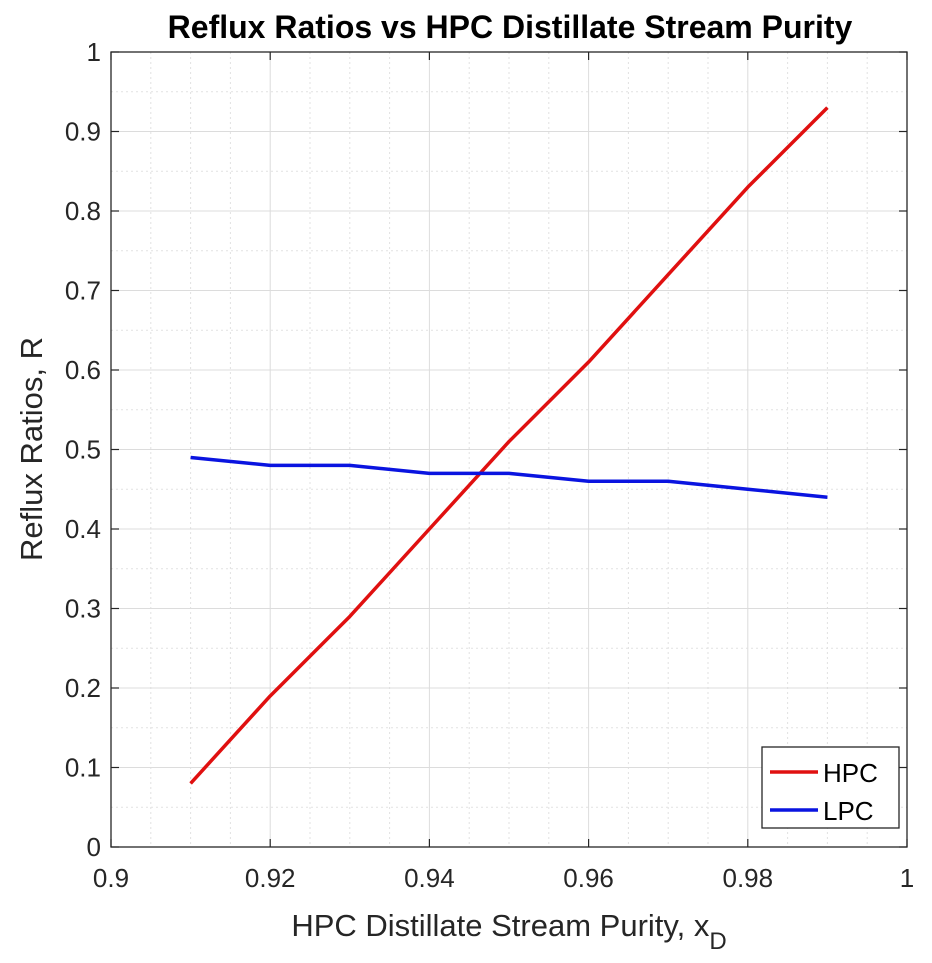 Image resolution: width=932 pixels, height=963 pixels. What do you see at coordinates (429, 878) in the screenshot?
I see `x-tick-label: 0.94` at bounding box center [429, 878].